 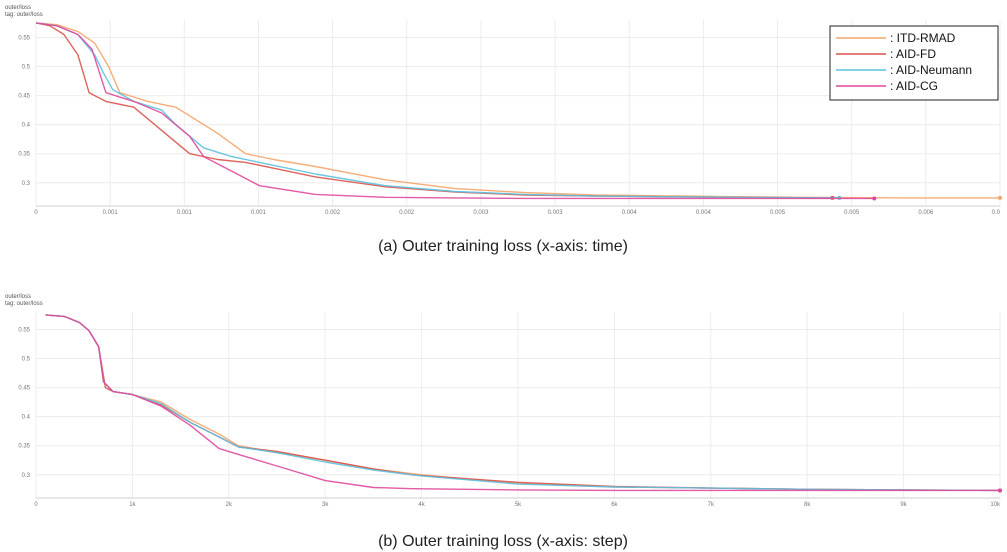 What do you see at coordinates (132, 505) in the screenshot?
I see `x-tick-label: 1k` at bounding box center [132, 505].